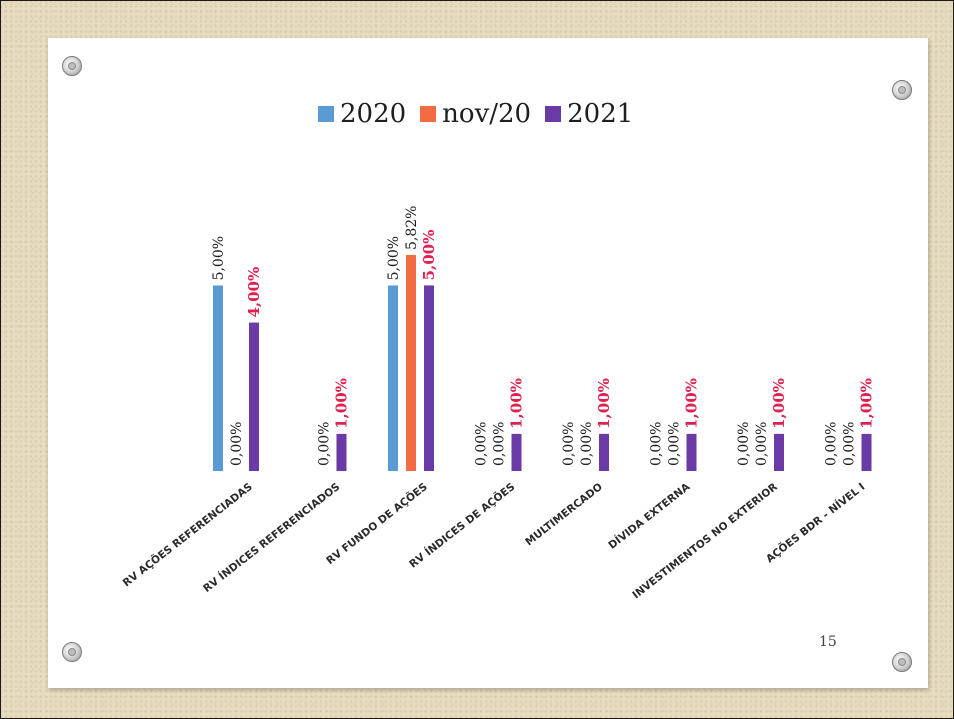 This screenshot has height=719, width=954. I want to click on legend-label-2020: 2020, so click(373, 114).